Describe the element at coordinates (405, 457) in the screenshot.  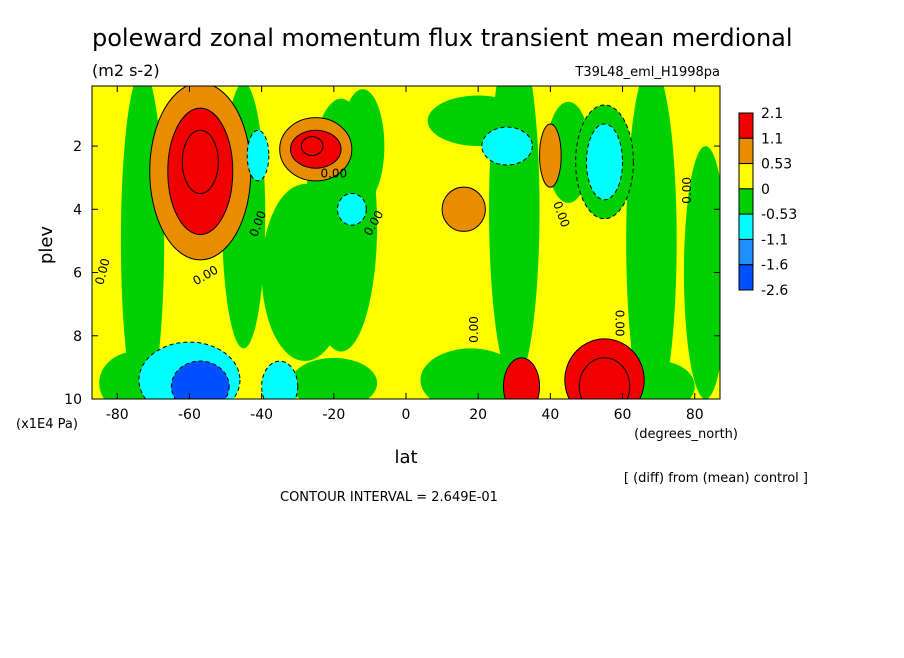
I see `x-axis-label: lat` at that location.